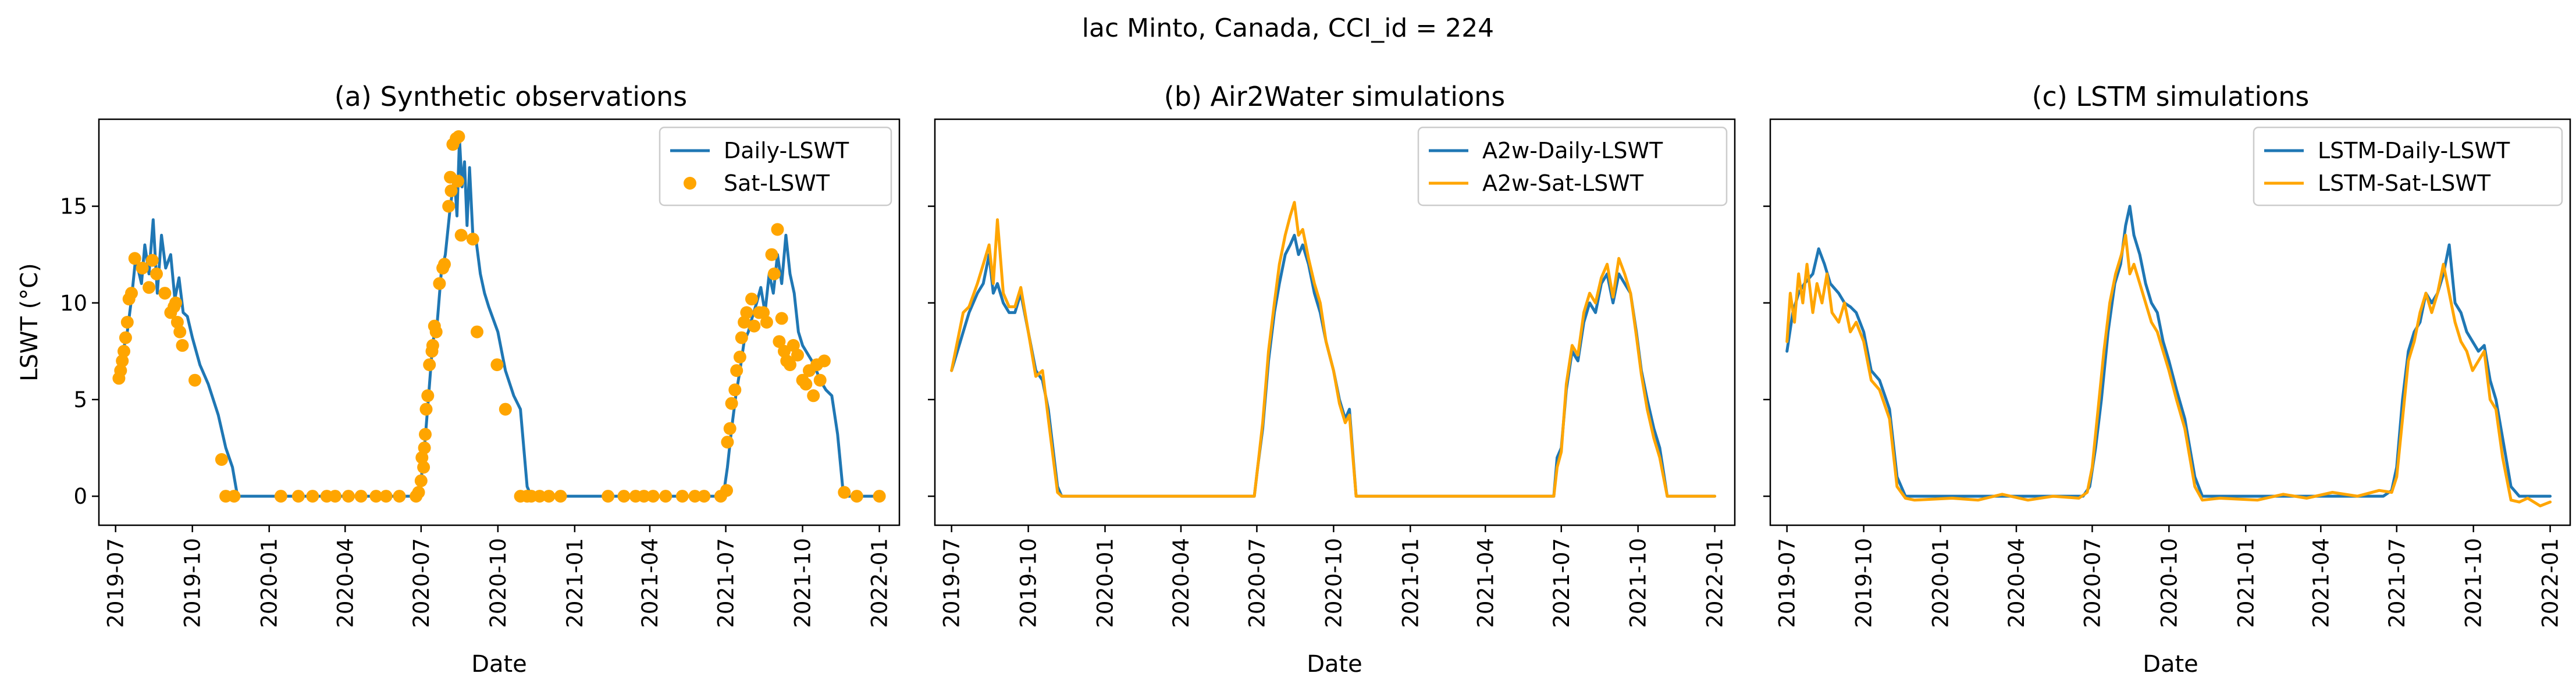 This screenshot has width=2576, height=691. I want to click on panel-c-xtick-label: 2019-10, so click(1865, 583).